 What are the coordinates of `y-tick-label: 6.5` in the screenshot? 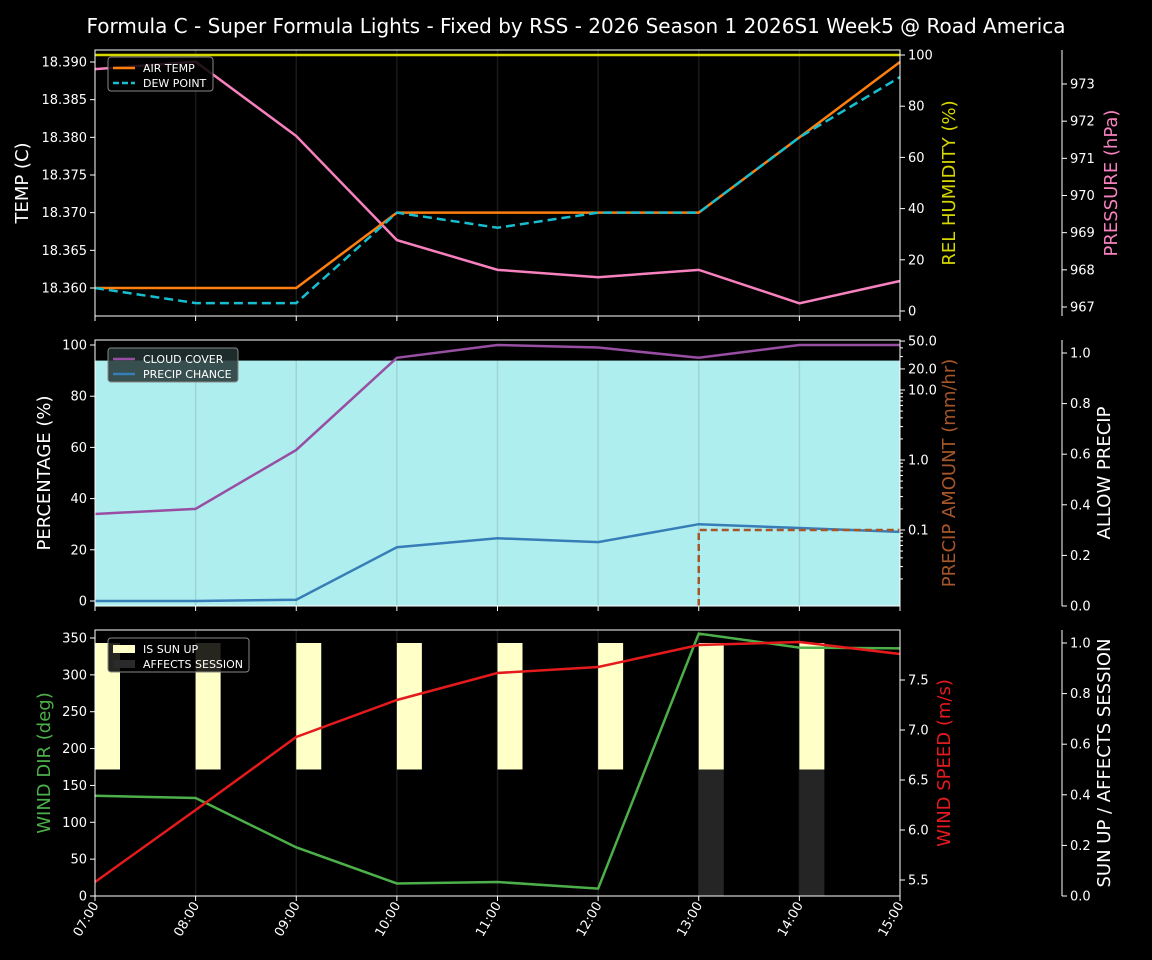 It's located at (918, 781).